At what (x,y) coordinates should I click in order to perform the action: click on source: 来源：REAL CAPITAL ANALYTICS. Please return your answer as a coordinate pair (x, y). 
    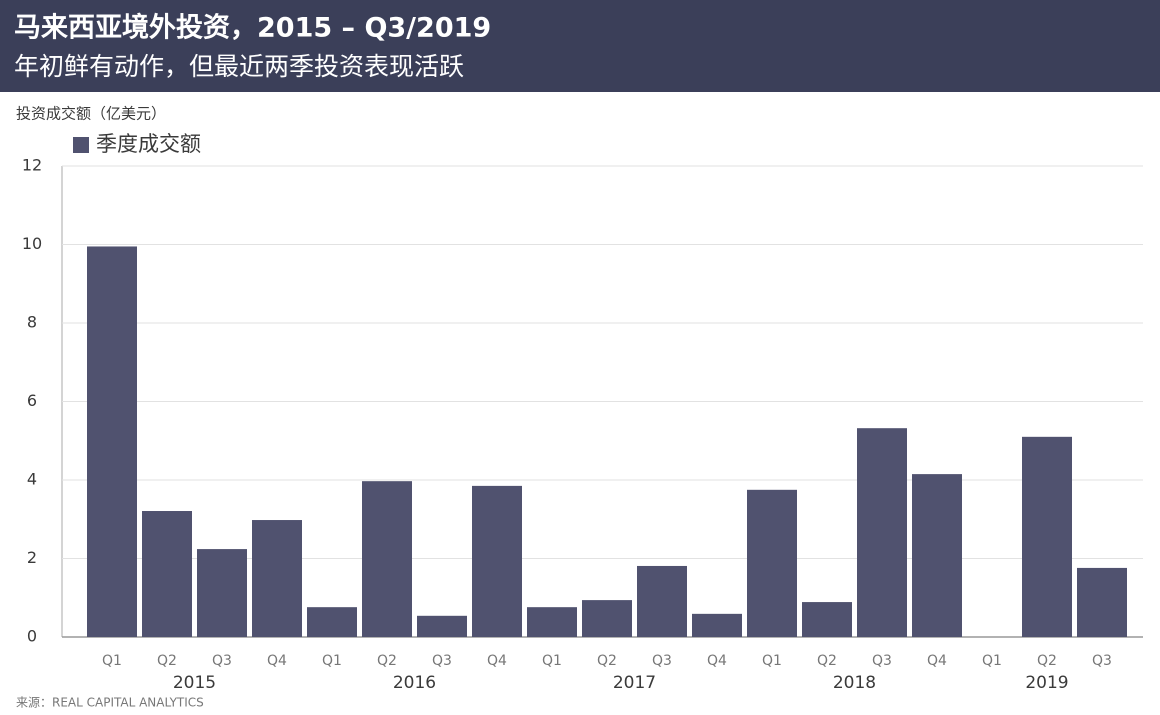
    Looking at the image, I should click on (110, 703).